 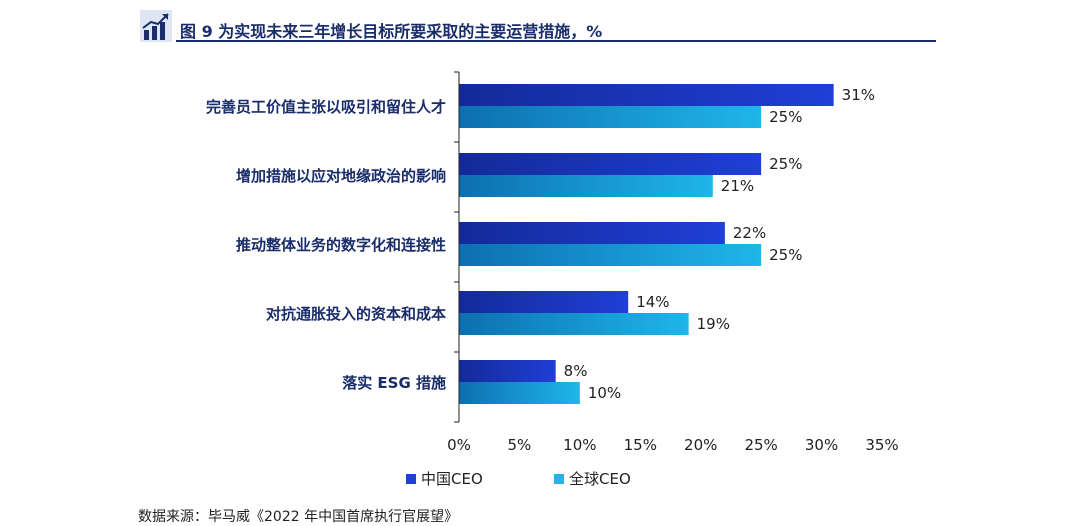 What do you see at coordinates (760, 445) in the screenshot?
I see `x-tick-label-5: 25%` at bounding box center [760, 445].